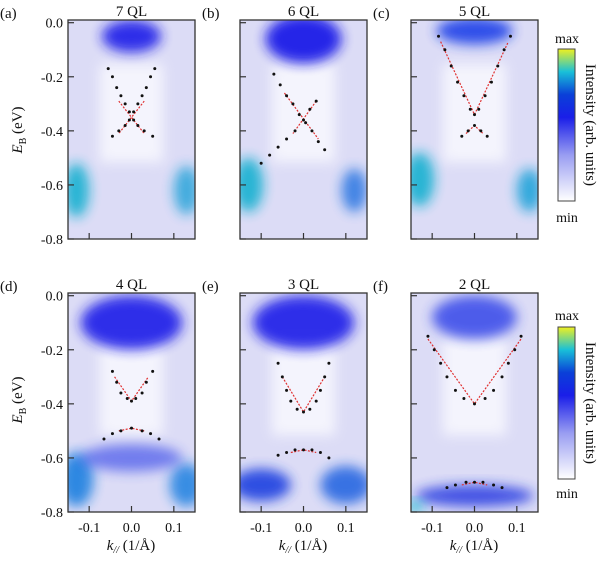 The height and width of the screenshot is (562, 600). Describe the element at coordinates (380, 287) in the screenshot. I see `panel-label: (f)` at that location.